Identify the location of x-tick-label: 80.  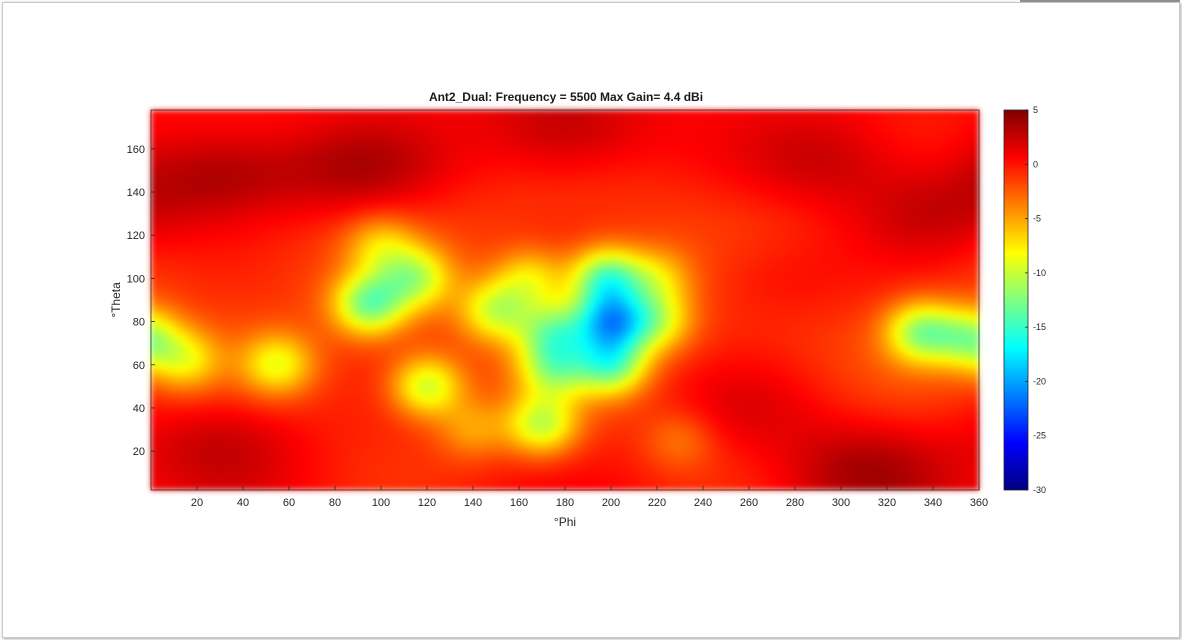
(335, 503).